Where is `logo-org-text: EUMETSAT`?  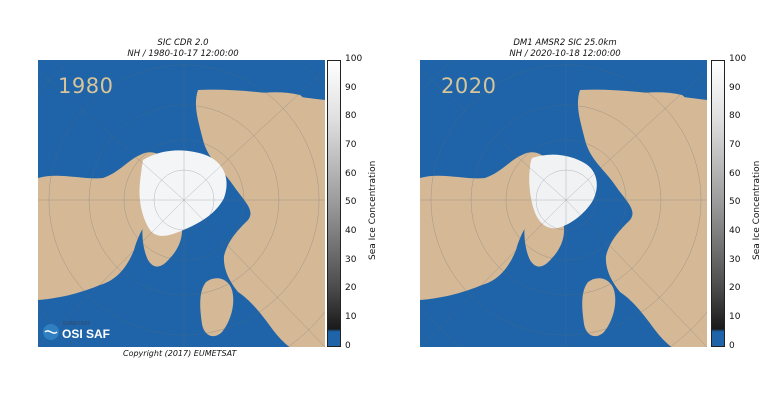
logo-org-text: EUMETSAT is located at coordinates (76, 324).